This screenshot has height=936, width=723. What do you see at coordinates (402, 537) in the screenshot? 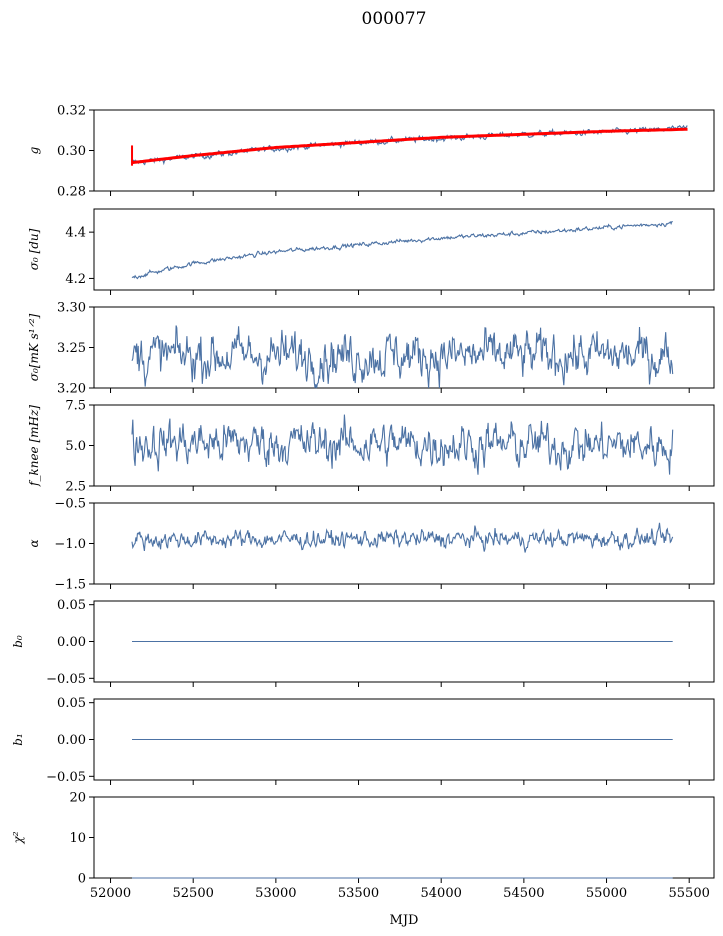
I see `series-line-alpha` at bounding box center [402, 537].